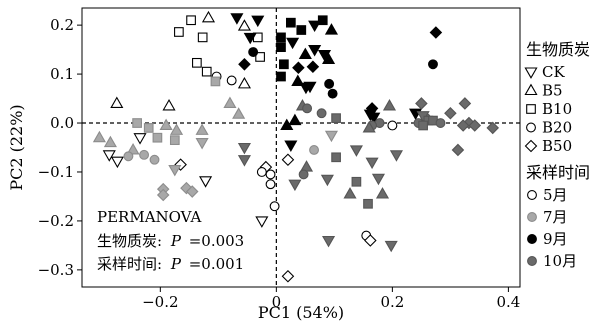 Image resolution: width=612 pixels, height=325 pixels. I want to click on annotation-treatment-stat: P, so click(176, 241).